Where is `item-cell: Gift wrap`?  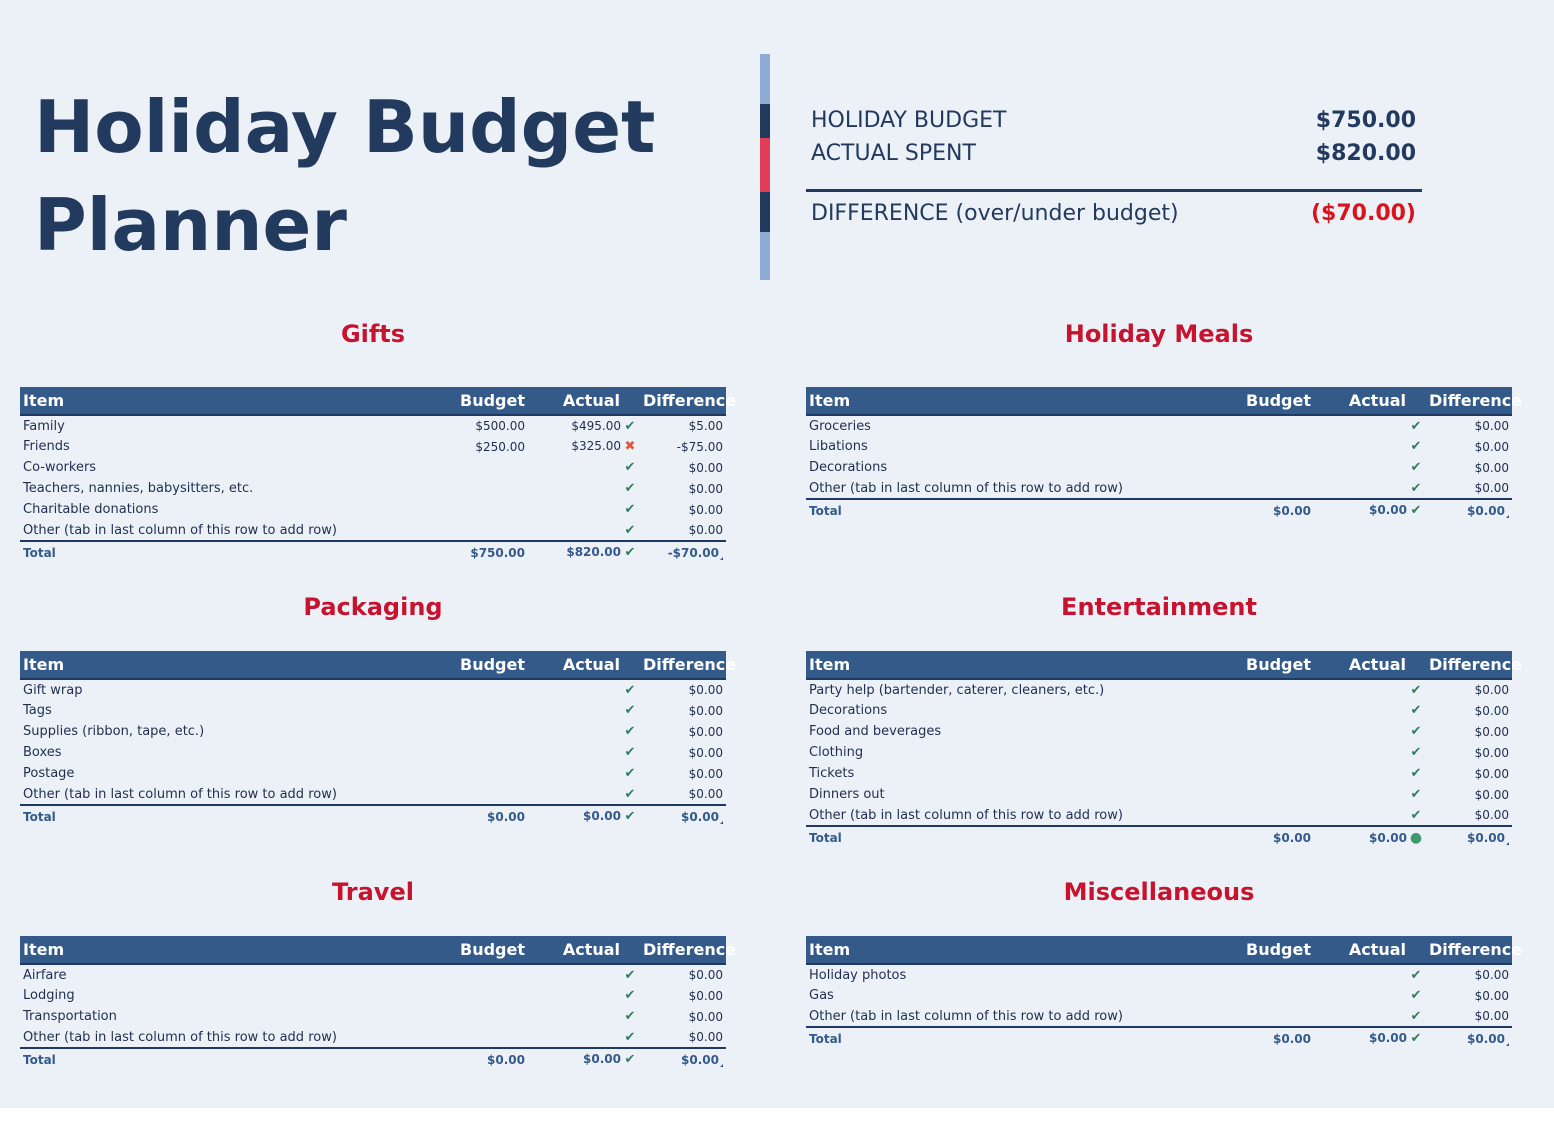 item-cell: Gift wrap is located at coordinates (53, 690).